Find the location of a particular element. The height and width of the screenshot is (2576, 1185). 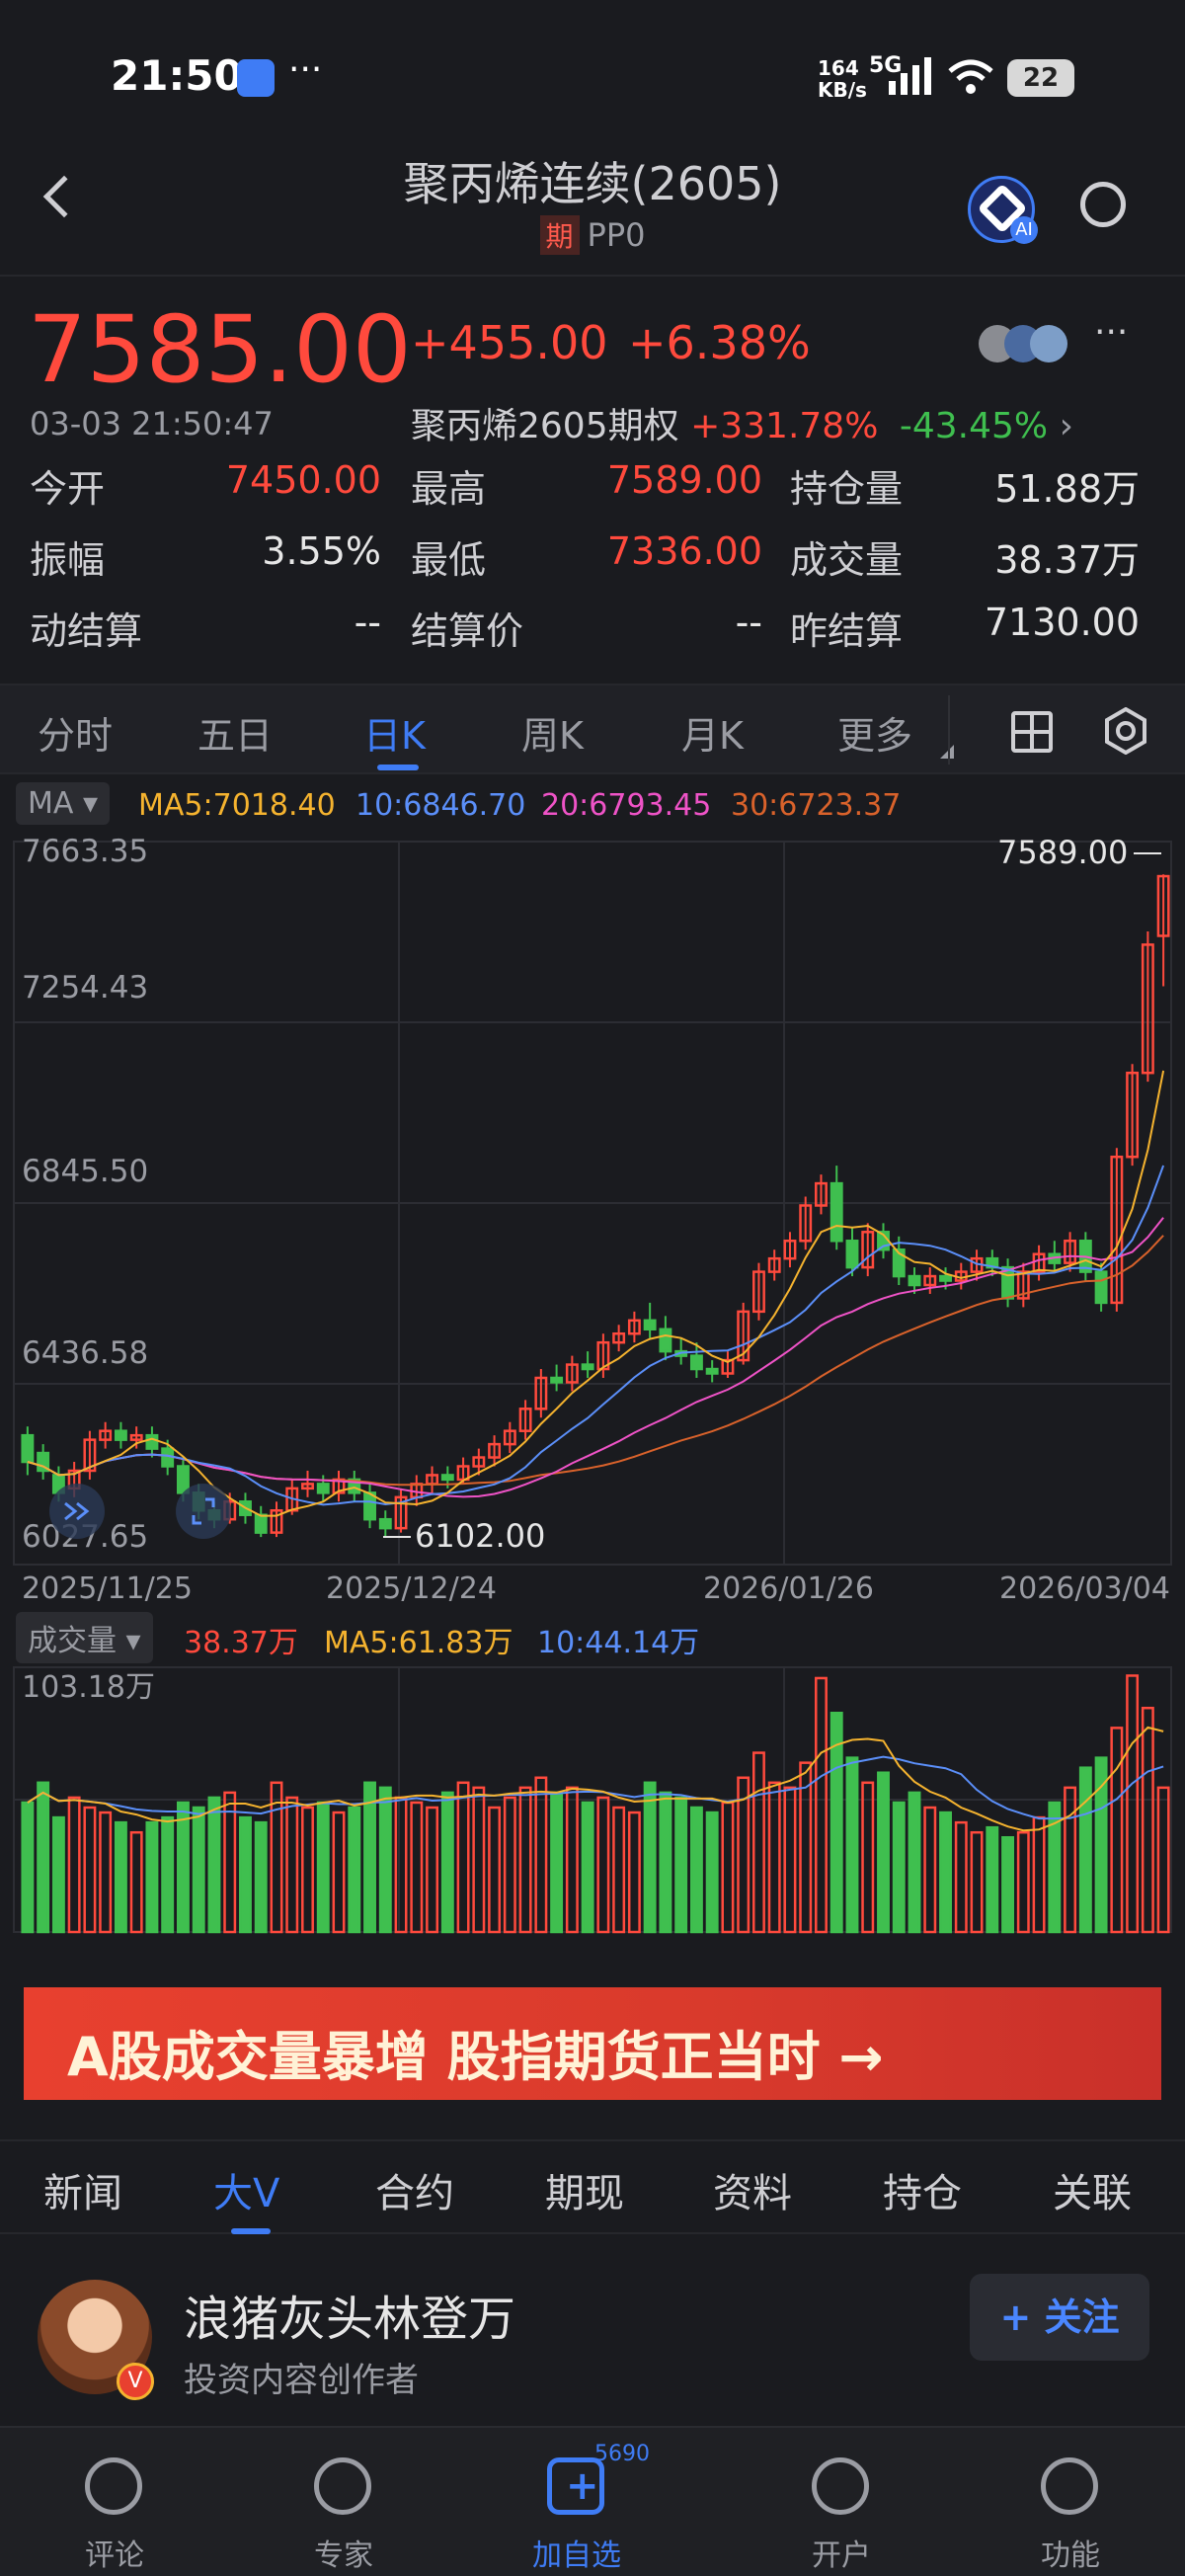

news-tab: 资料 is located at coordinates (753, 2193).